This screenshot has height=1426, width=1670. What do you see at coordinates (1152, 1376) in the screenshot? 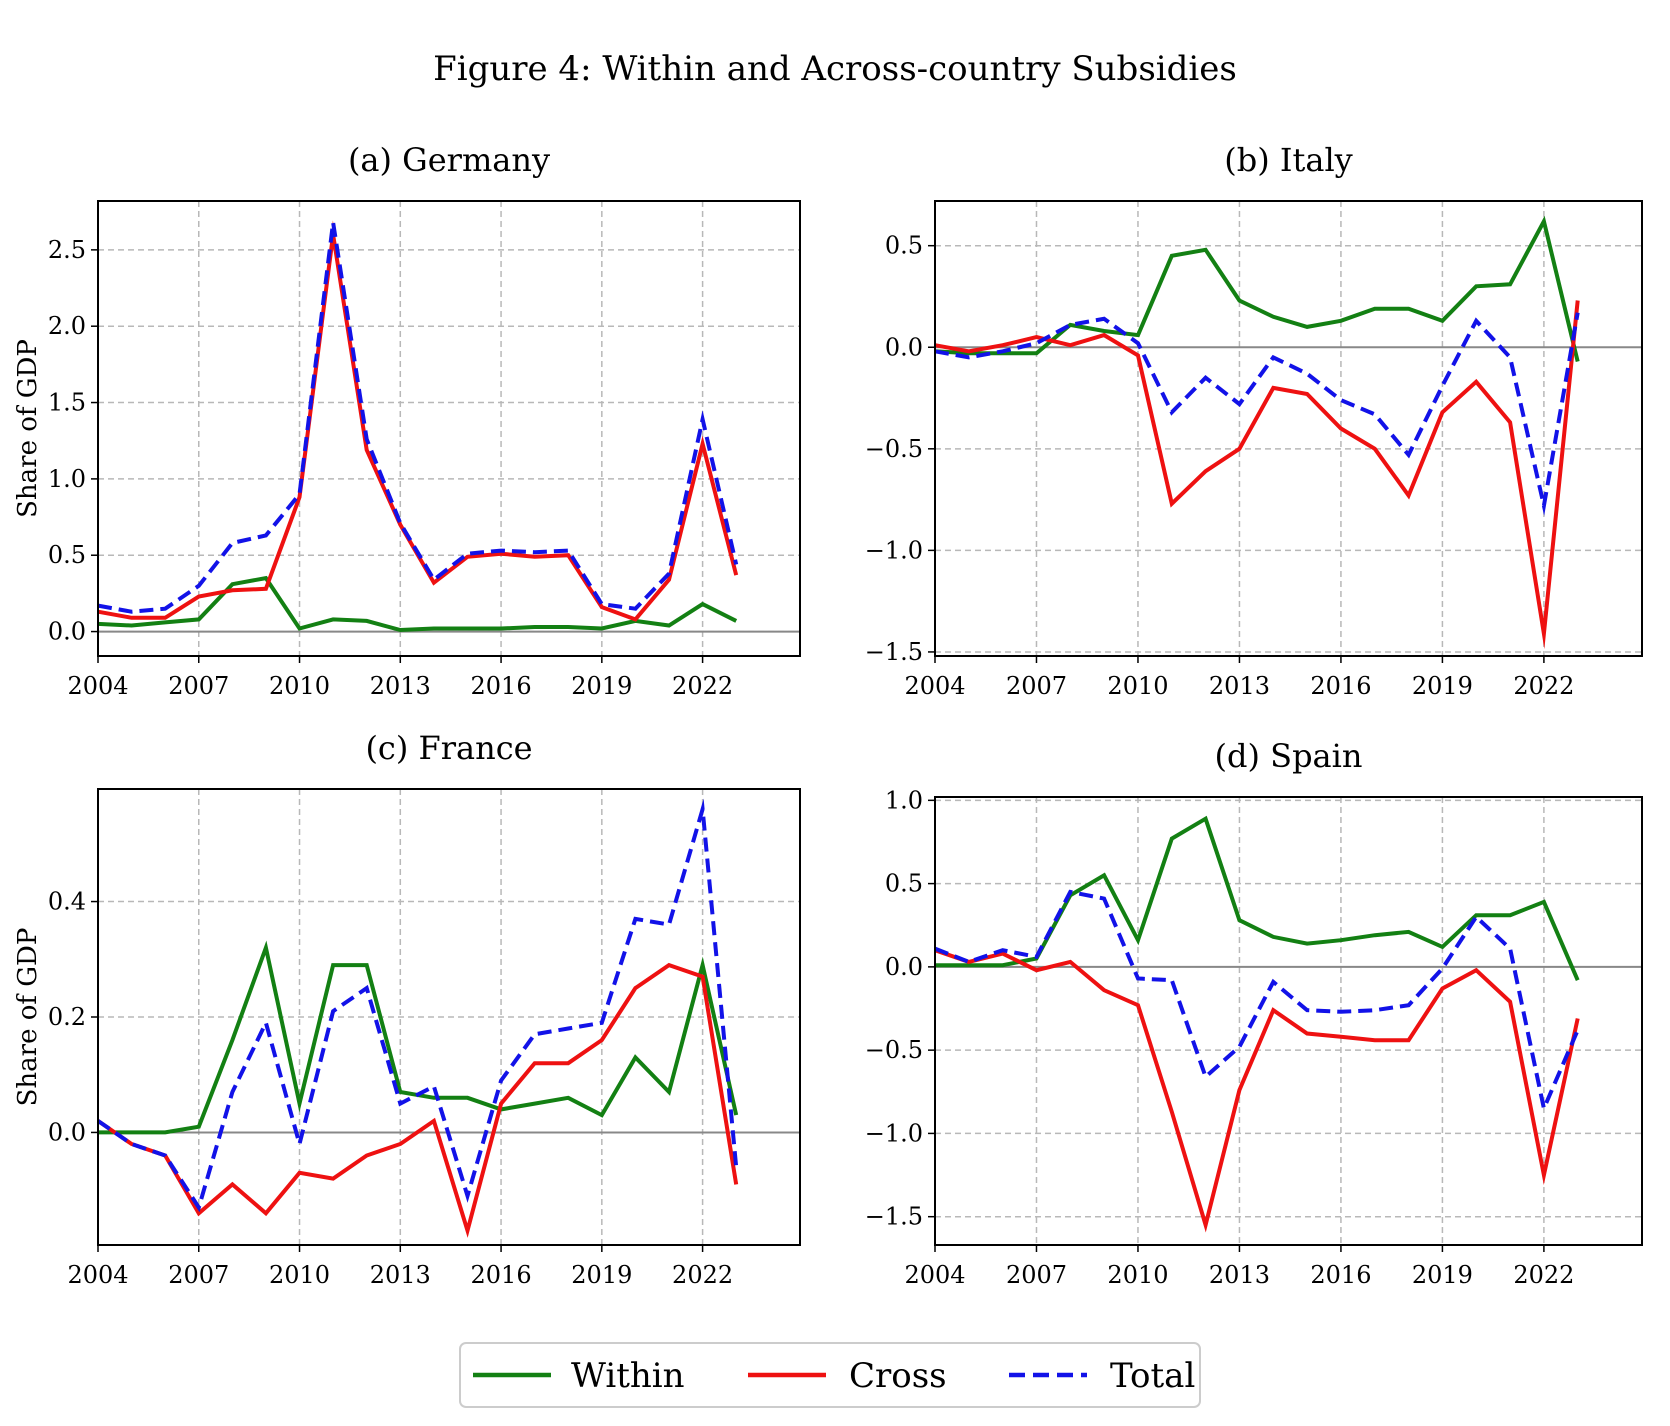
I see `legend-label-total: Total` at bounding box center [1152, 1376].